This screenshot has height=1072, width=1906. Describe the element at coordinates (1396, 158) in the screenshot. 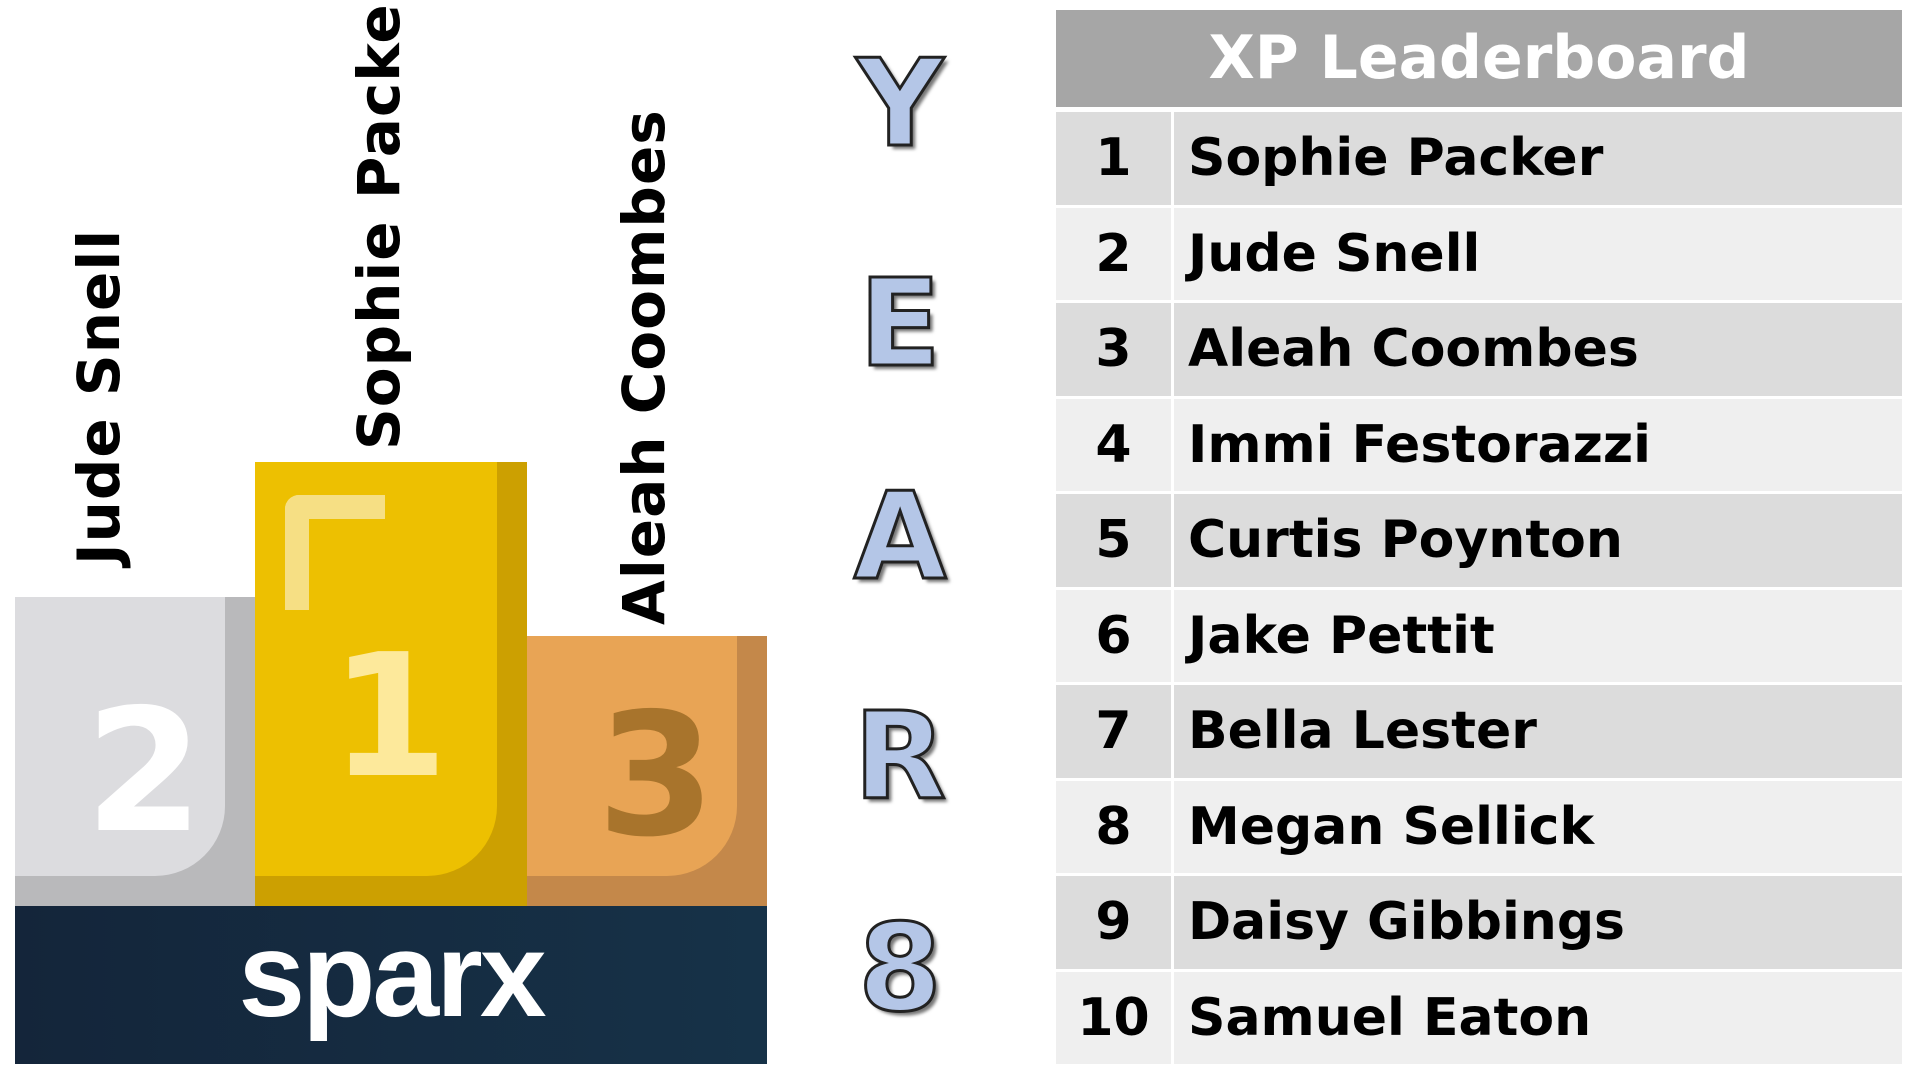

I see `name-cell: Sophie Packer` at that location.